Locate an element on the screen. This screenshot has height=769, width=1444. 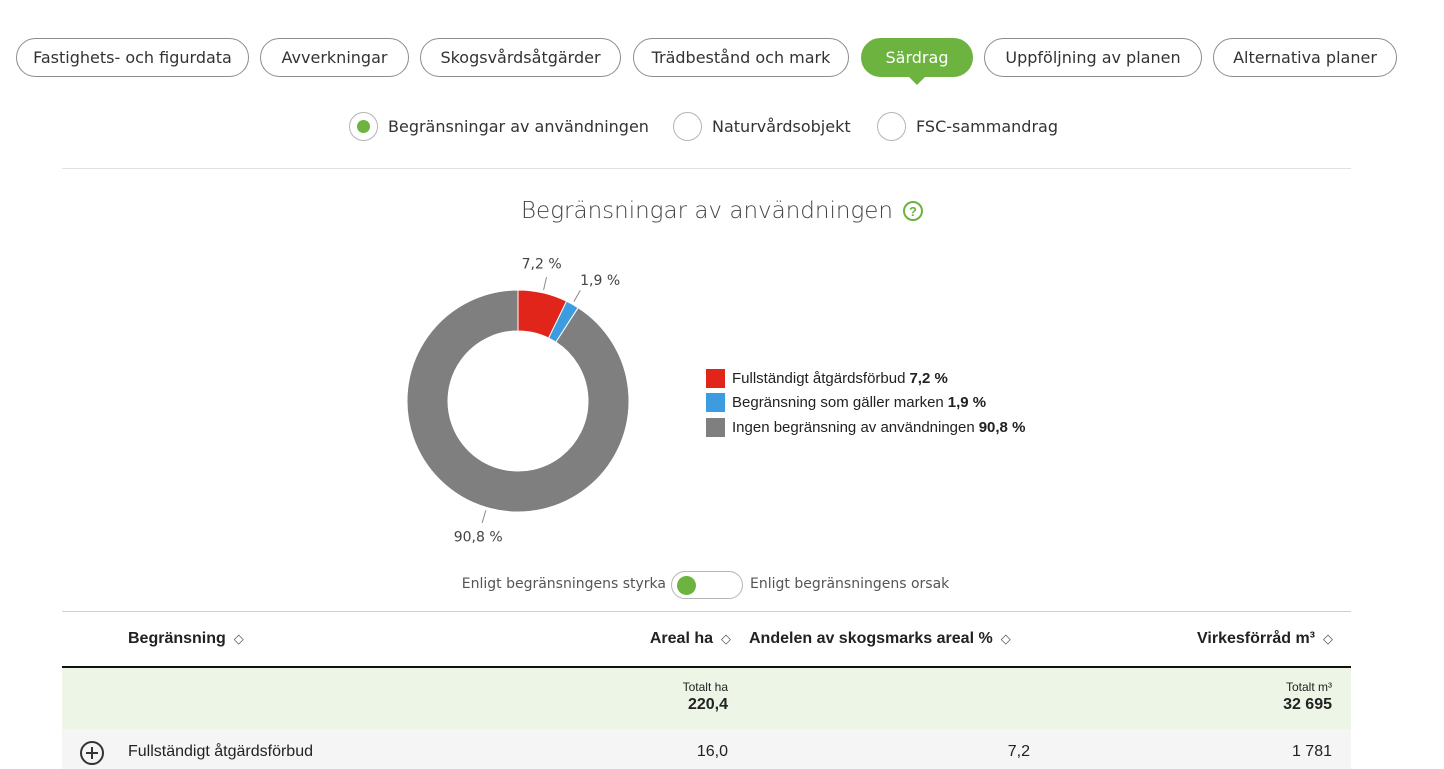
tab-silviculture: Skogsvårdsåtgärder is located at coordinates (520, 57).